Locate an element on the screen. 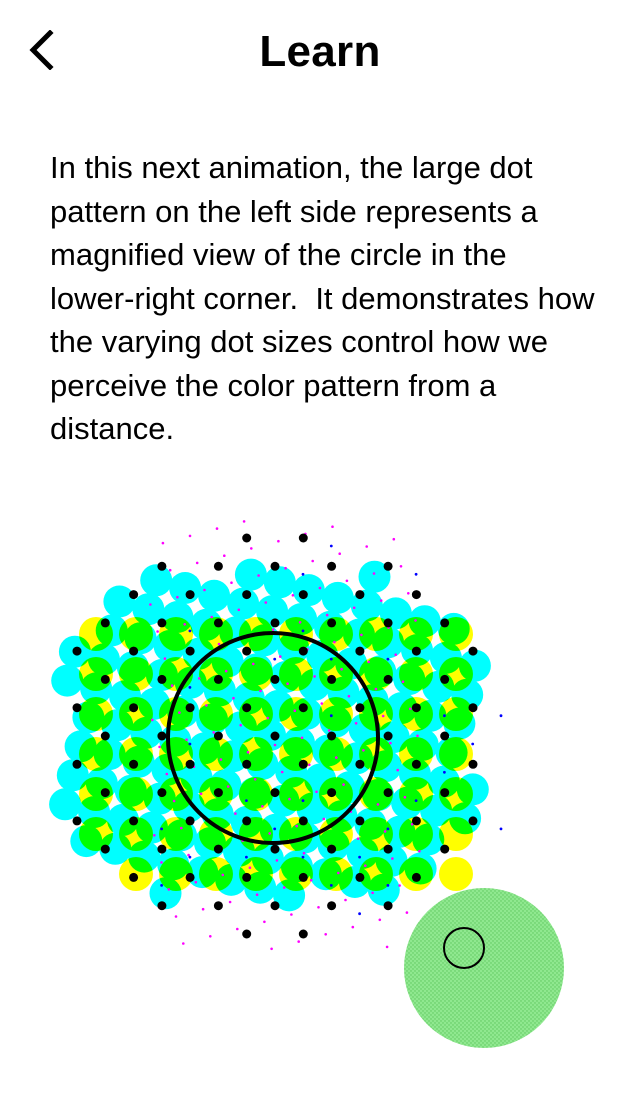 The height and width of the screenshot is (1096, 640). page-title: Learn is located at coordinates (320, 51).